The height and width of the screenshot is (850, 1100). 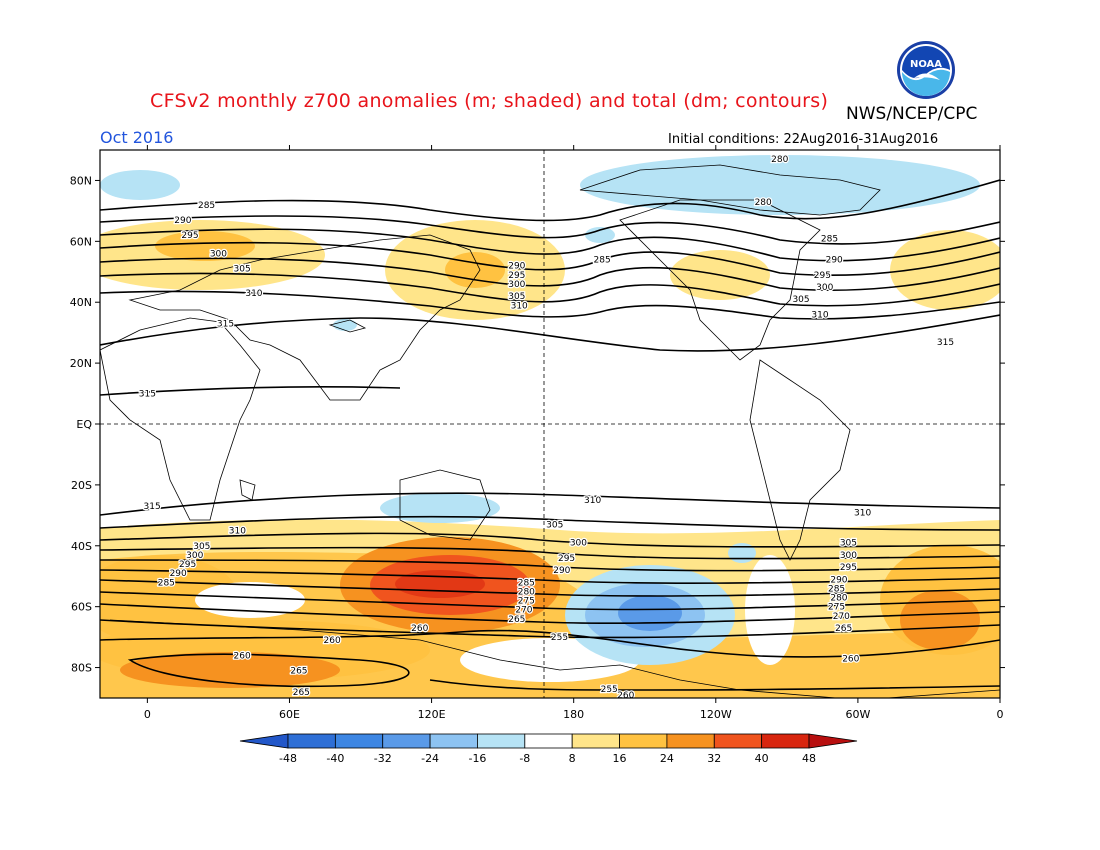 What do you see at coordinates (81, 546) in the screenshot?
I see `lat-label: 40S` at bounding box center [81, 546].